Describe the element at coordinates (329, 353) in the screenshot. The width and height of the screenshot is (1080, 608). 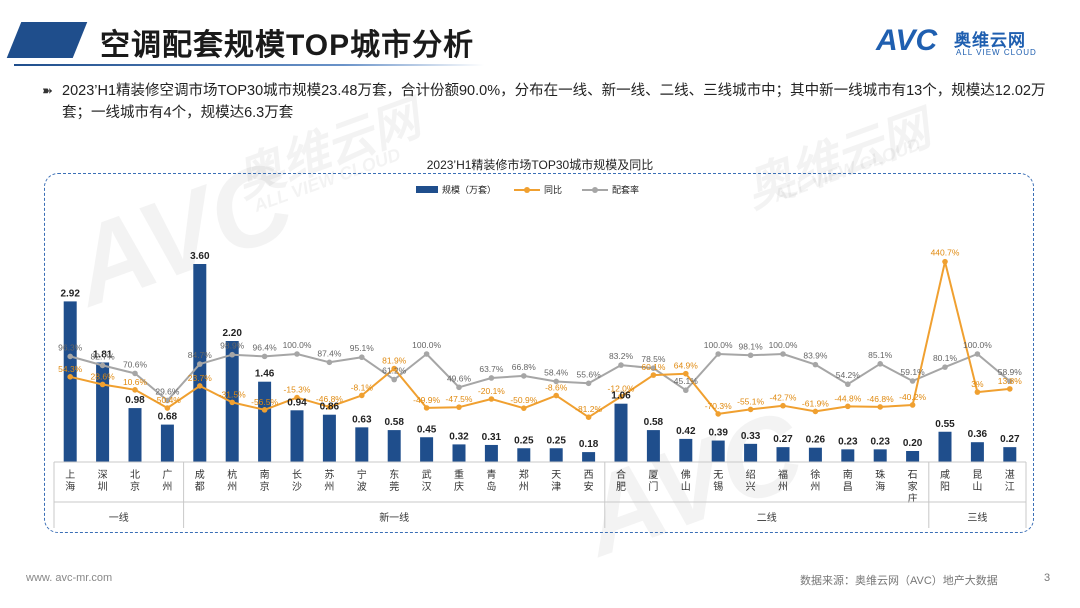
I see `rate-value-label: 87.4%` at that location.